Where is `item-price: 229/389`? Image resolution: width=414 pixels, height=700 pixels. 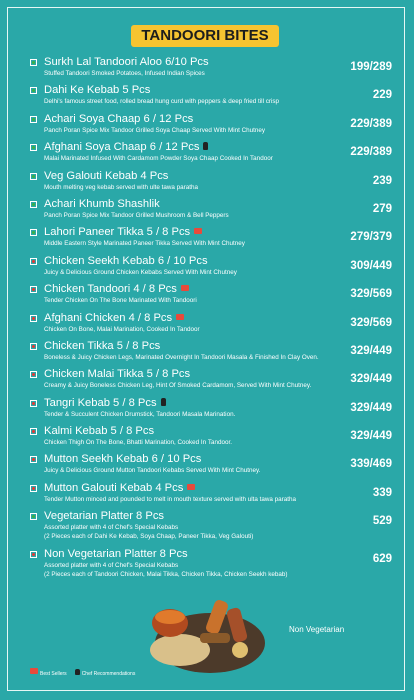
item-price: 229/389 is located at coordinates (371, 123).